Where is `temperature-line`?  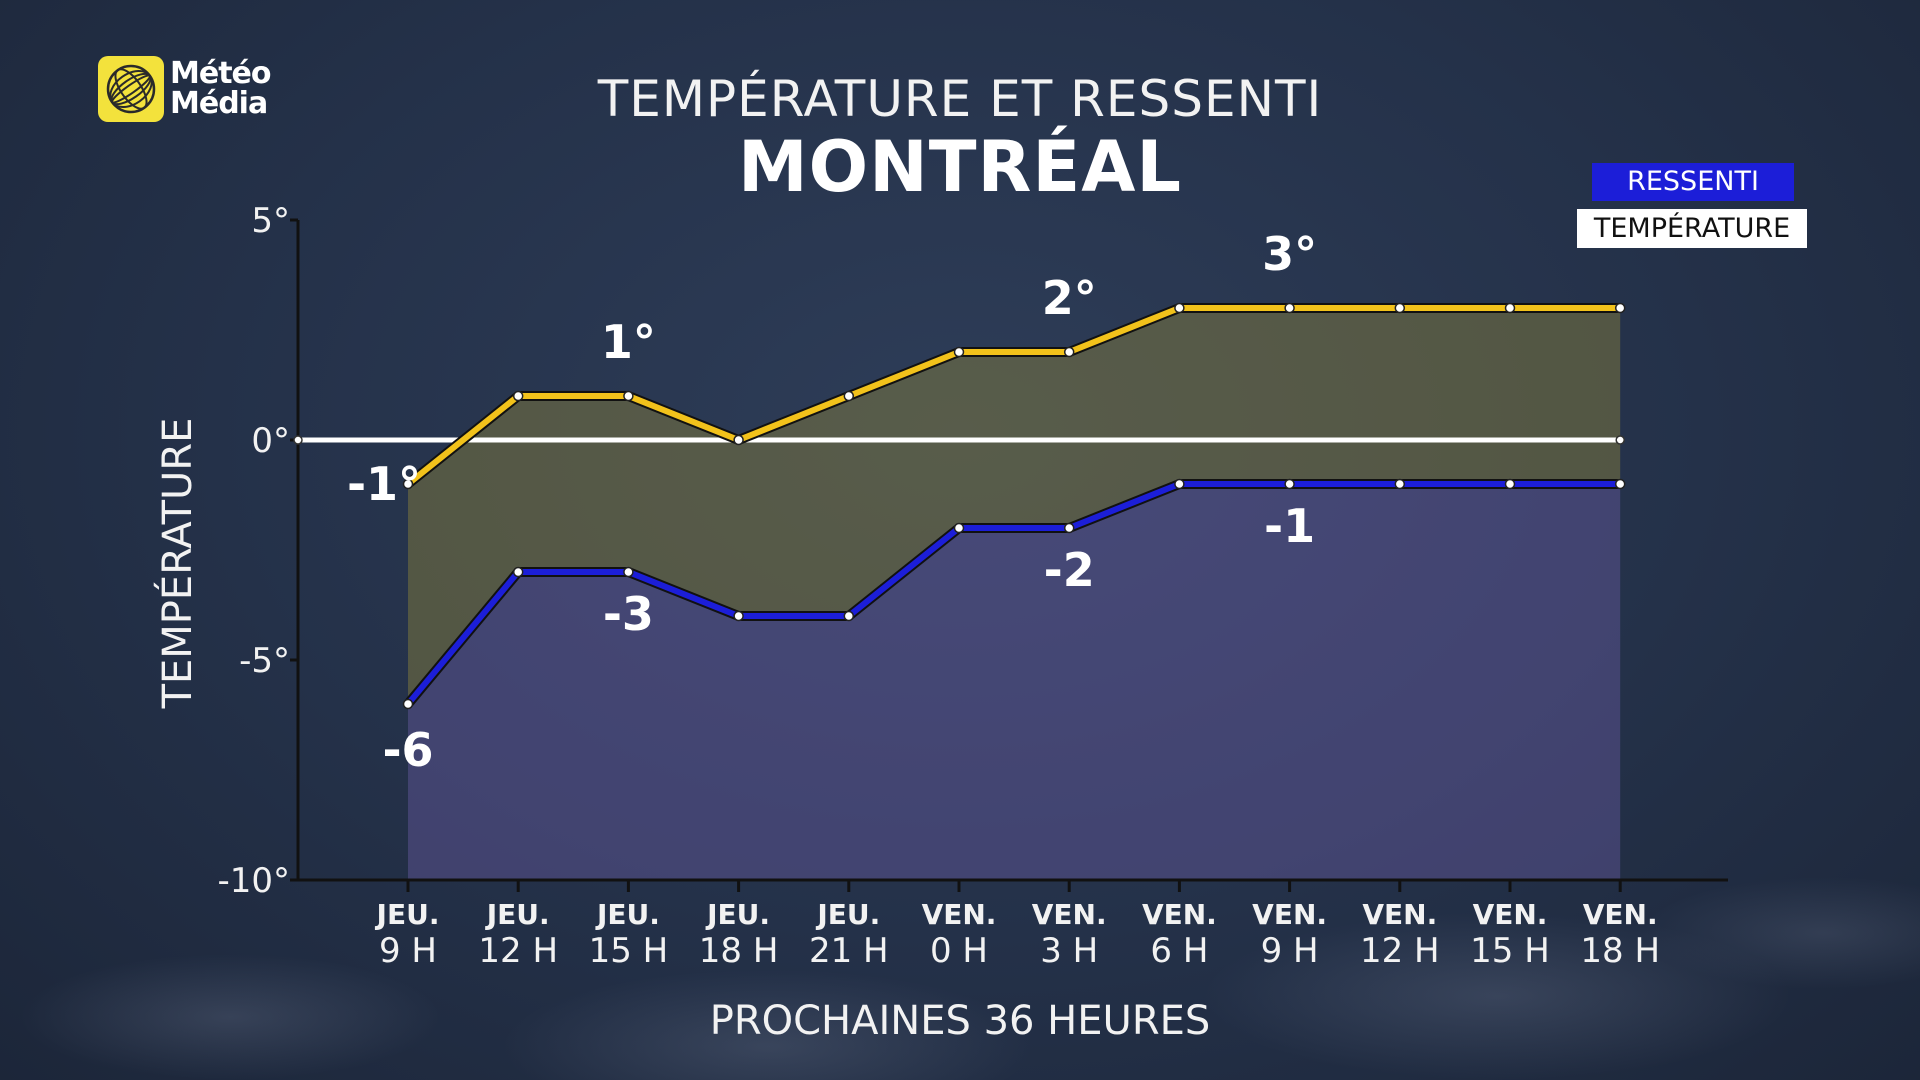
temperature-line is located at coordinates (1013, 396).